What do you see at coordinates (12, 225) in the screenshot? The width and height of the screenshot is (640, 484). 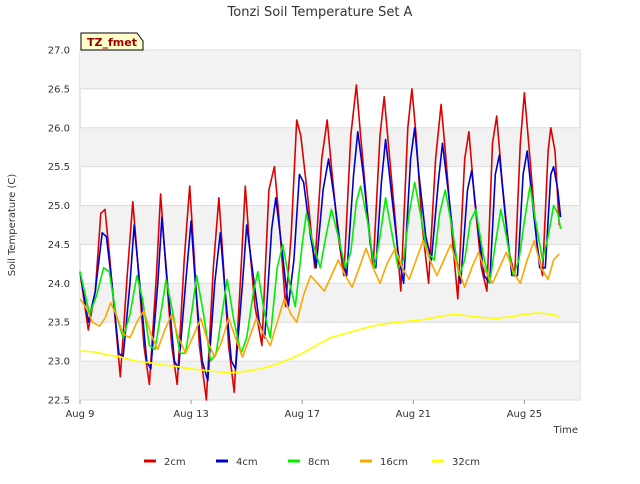 I see `y-axis-label: Soil Temperature (C)` at bounding box center [12, 225].